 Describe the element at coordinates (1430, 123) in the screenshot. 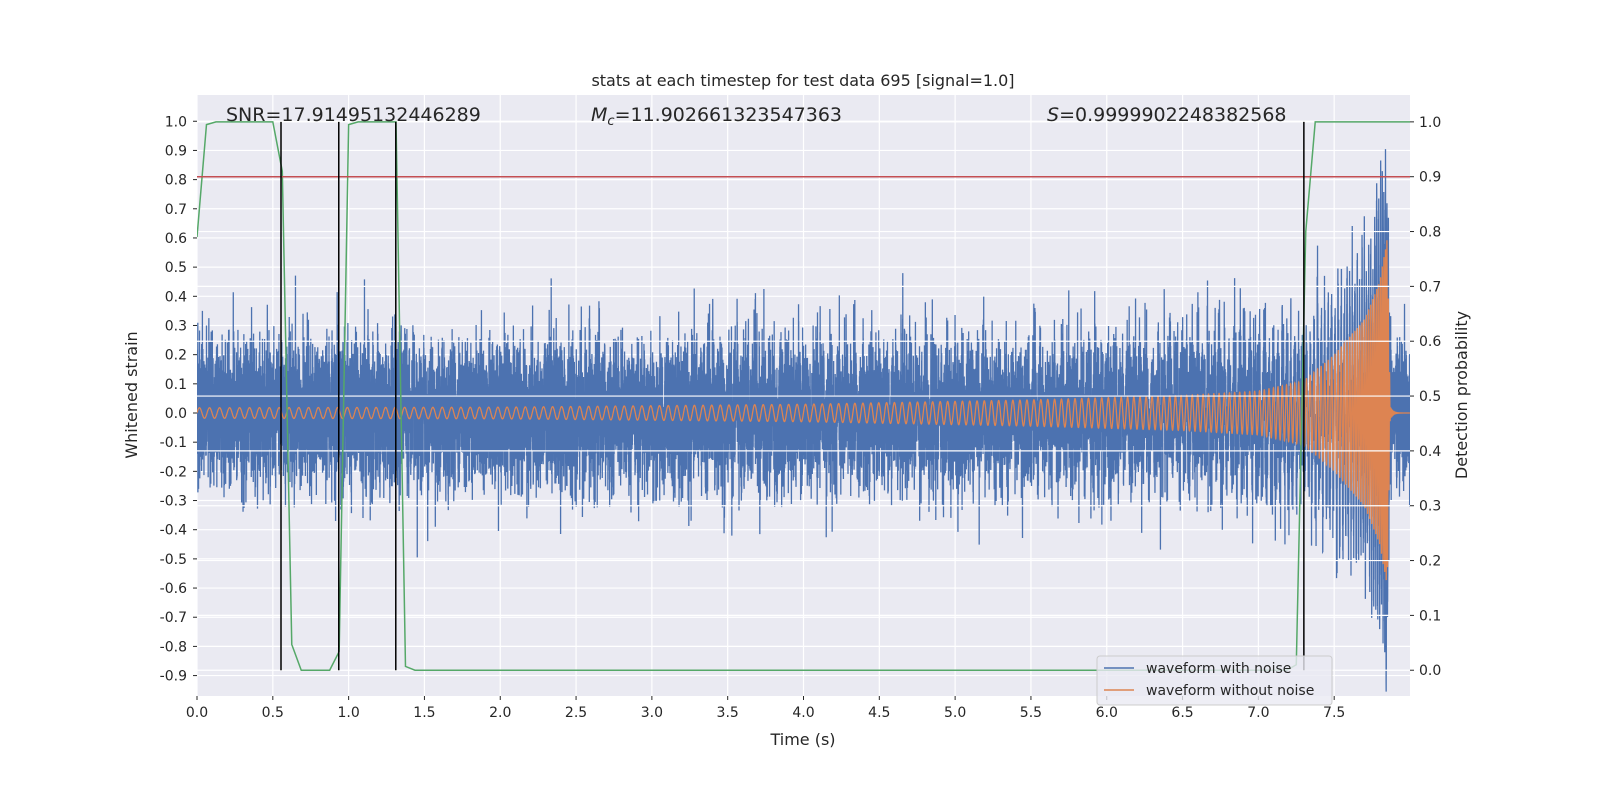

I see `y2-tick-label: 1.0` at that location.